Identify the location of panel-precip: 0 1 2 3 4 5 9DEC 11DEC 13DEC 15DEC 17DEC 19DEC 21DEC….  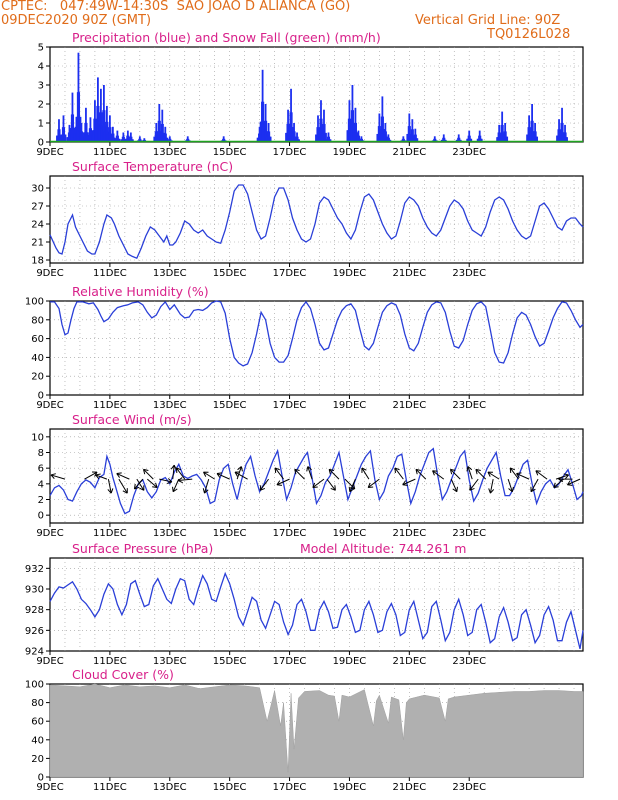
(310, 94).